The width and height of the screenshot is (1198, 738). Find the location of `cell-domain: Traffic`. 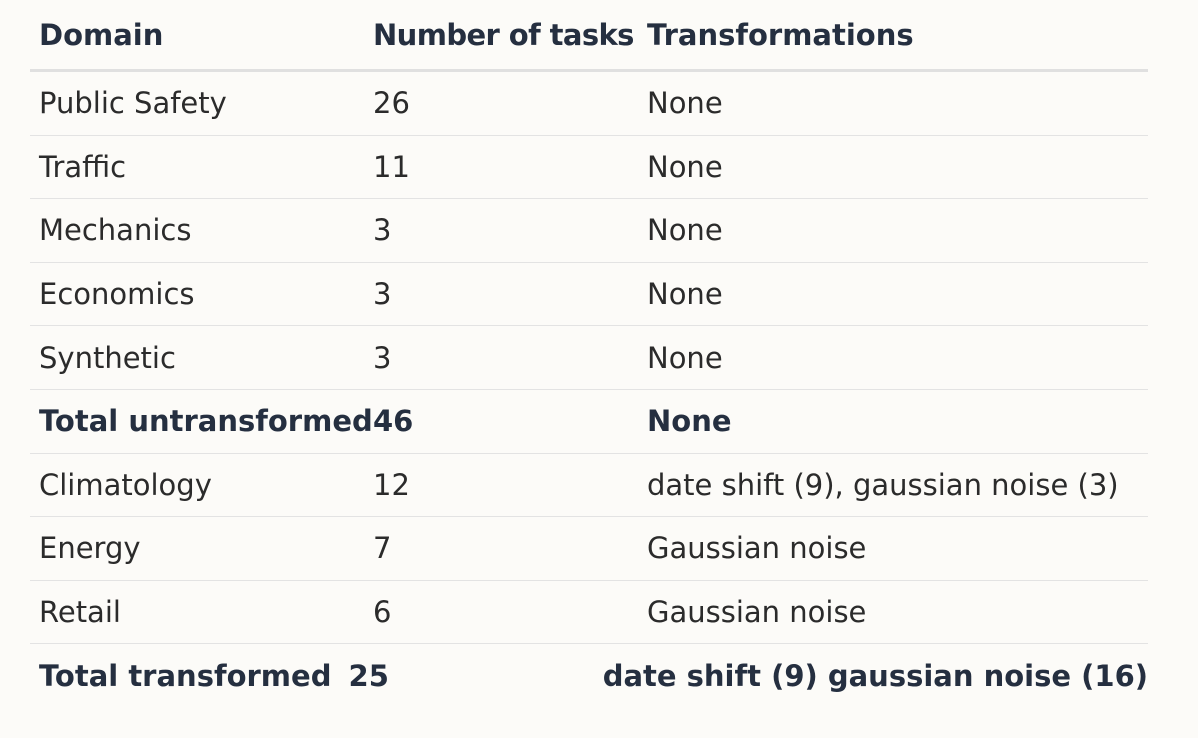

cell-domain: Traffic is located at coordinates (83, 166).